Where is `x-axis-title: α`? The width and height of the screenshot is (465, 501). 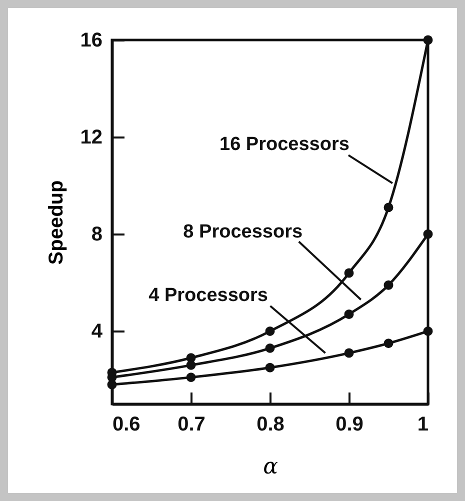
x-axis-title: α is located at coordinates (270, 467).